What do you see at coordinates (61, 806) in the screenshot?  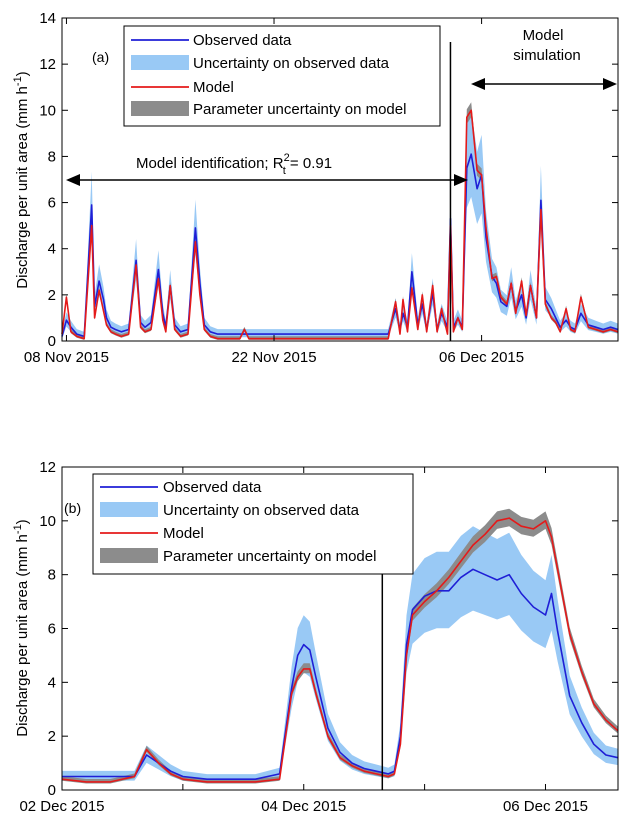 I see `x-tick-label: 02 Dec 2015` at bounding box center [61, 806].